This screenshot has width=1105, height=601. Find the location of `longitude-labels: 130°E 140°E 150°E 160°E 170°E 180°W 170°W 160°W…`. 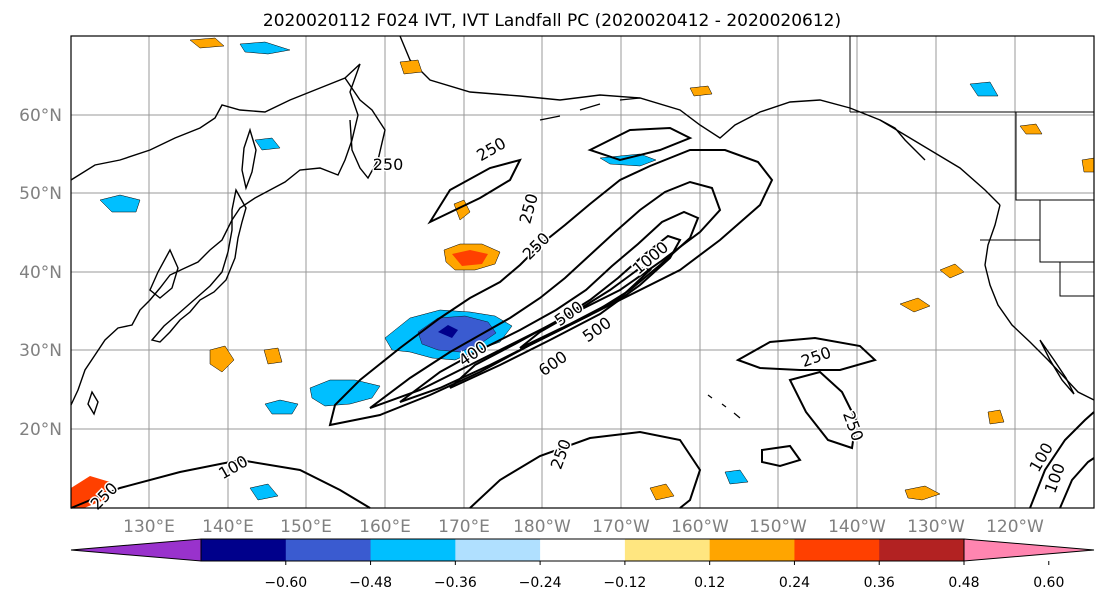

longitude-labels: 130°E 140°E 150°E 160°E 170°E 180°W 170°W 160°W… is located at coordinates (583, 527).